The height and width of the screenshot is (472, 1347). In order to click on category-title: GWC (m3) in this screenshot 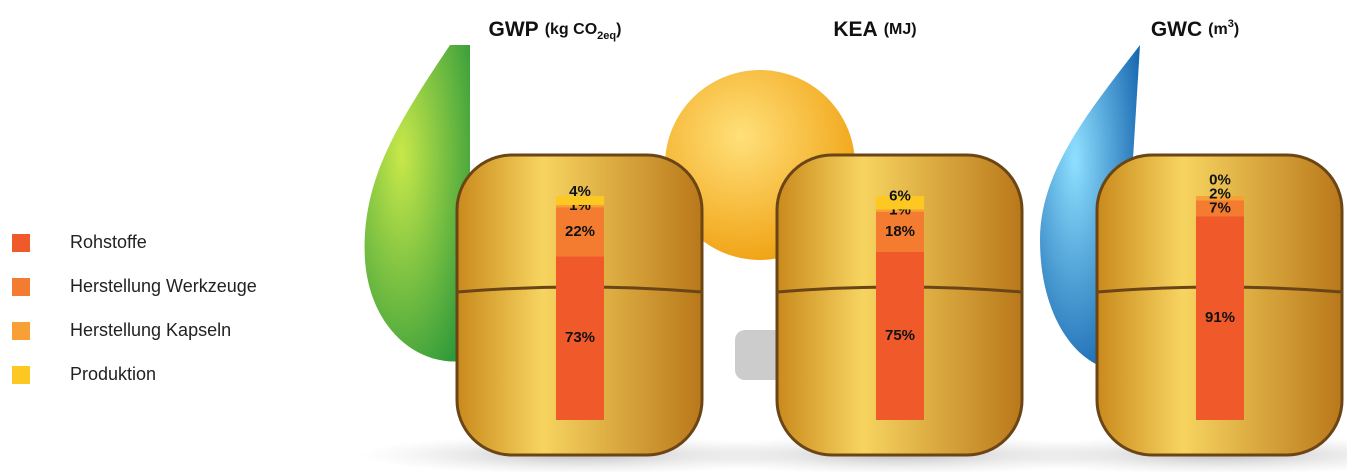, I will do `click(1195, 29)`.